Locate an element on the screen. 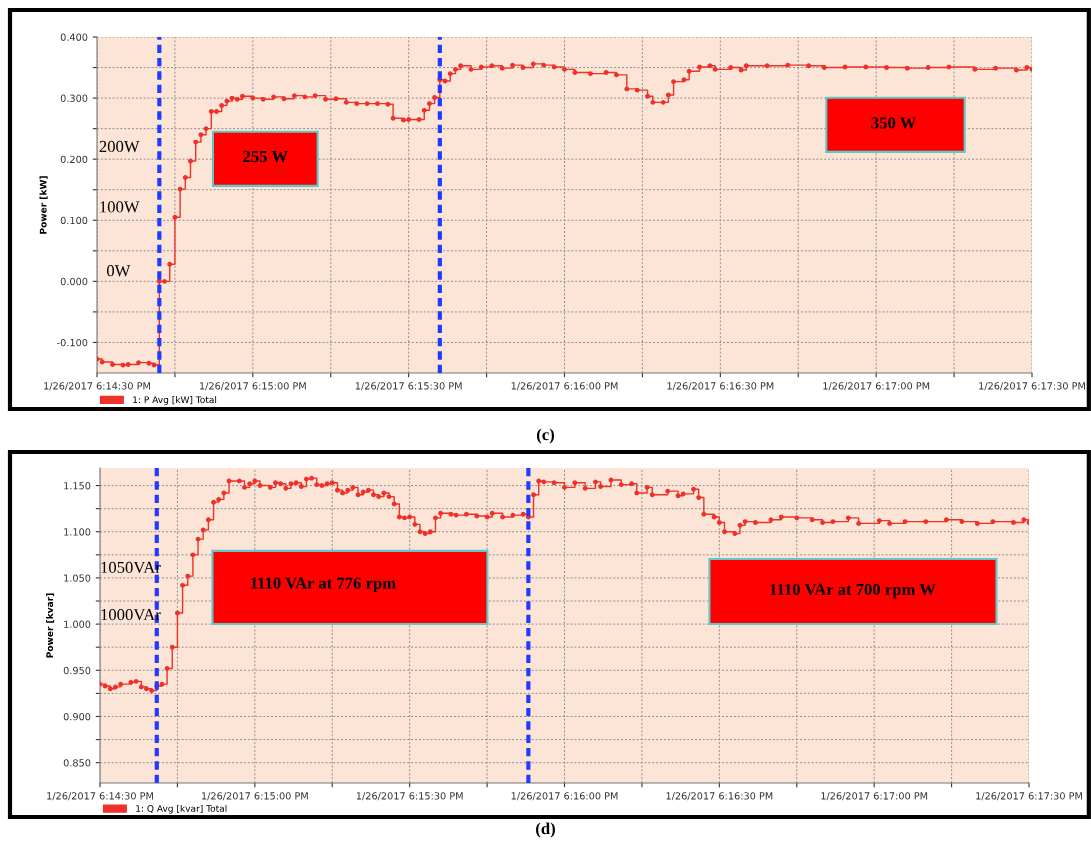 This screenshot has width=1091, height=847. annotation: 0W is located at coordinates (118, 271).